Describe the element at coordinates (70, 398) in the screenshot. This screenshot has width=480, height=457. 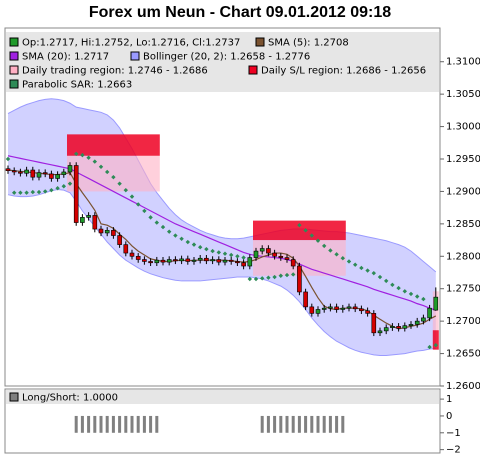
I see `legend-label: Long/Short: 1.0000` at that location.